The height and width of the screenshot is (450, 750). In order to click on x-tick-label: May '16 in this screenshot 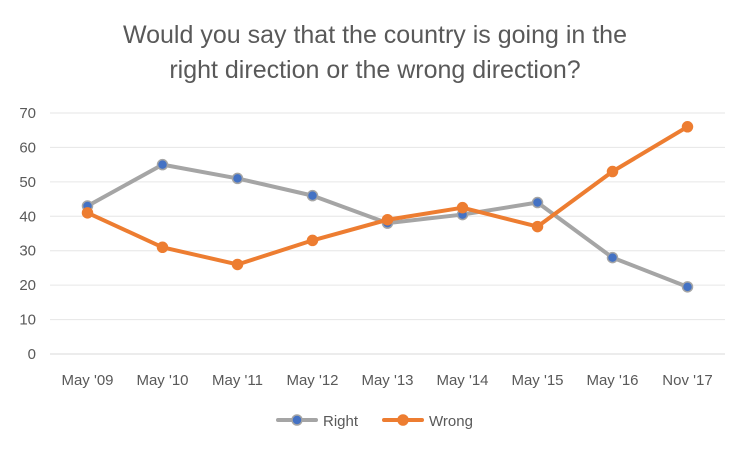, I will do `click(612, 380)`.